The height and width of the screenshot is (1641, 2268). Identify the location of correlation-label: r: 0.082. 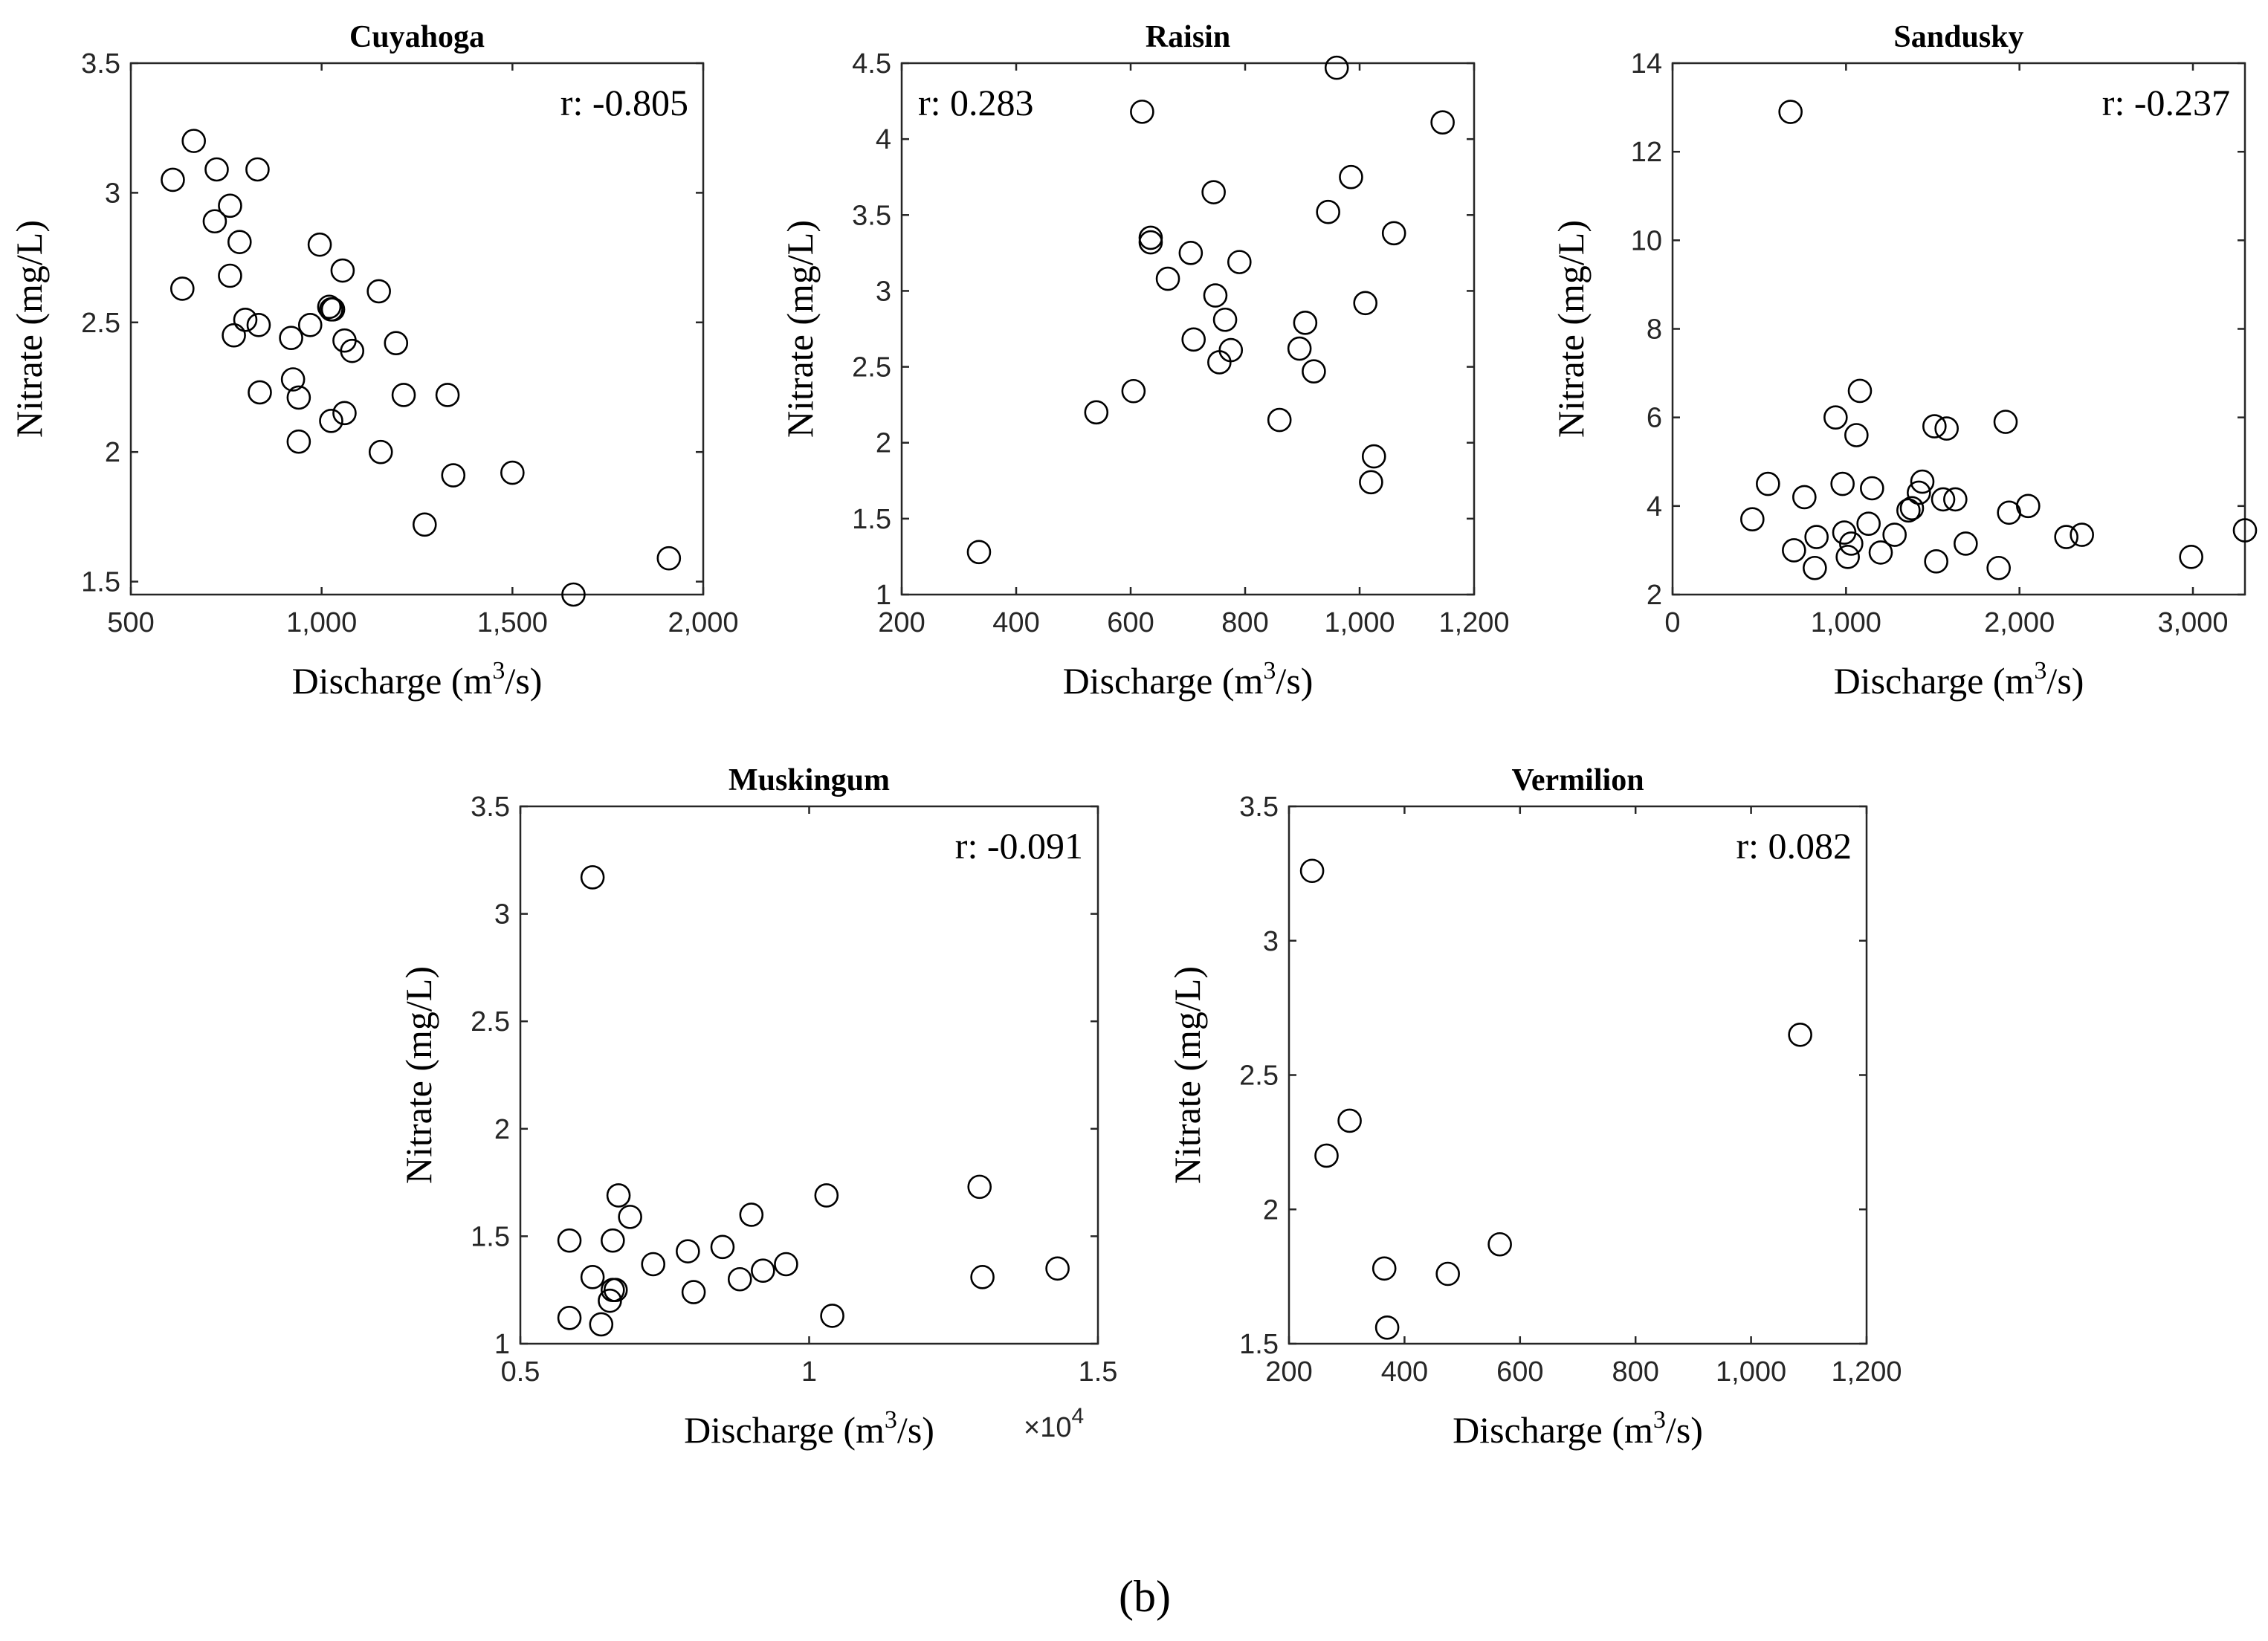
(1794, 846).